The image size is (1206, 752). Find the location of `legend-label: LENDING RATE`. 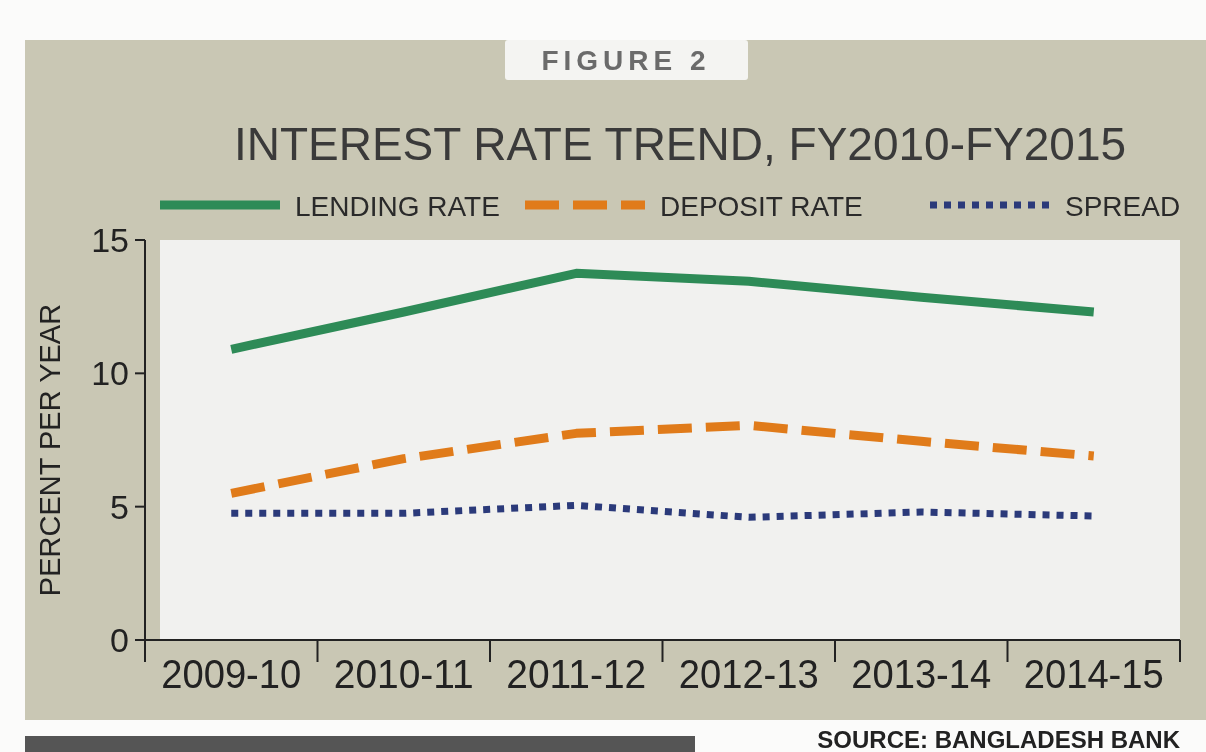

legend-label: LENDING RATE is located at coordinates (397, 206).